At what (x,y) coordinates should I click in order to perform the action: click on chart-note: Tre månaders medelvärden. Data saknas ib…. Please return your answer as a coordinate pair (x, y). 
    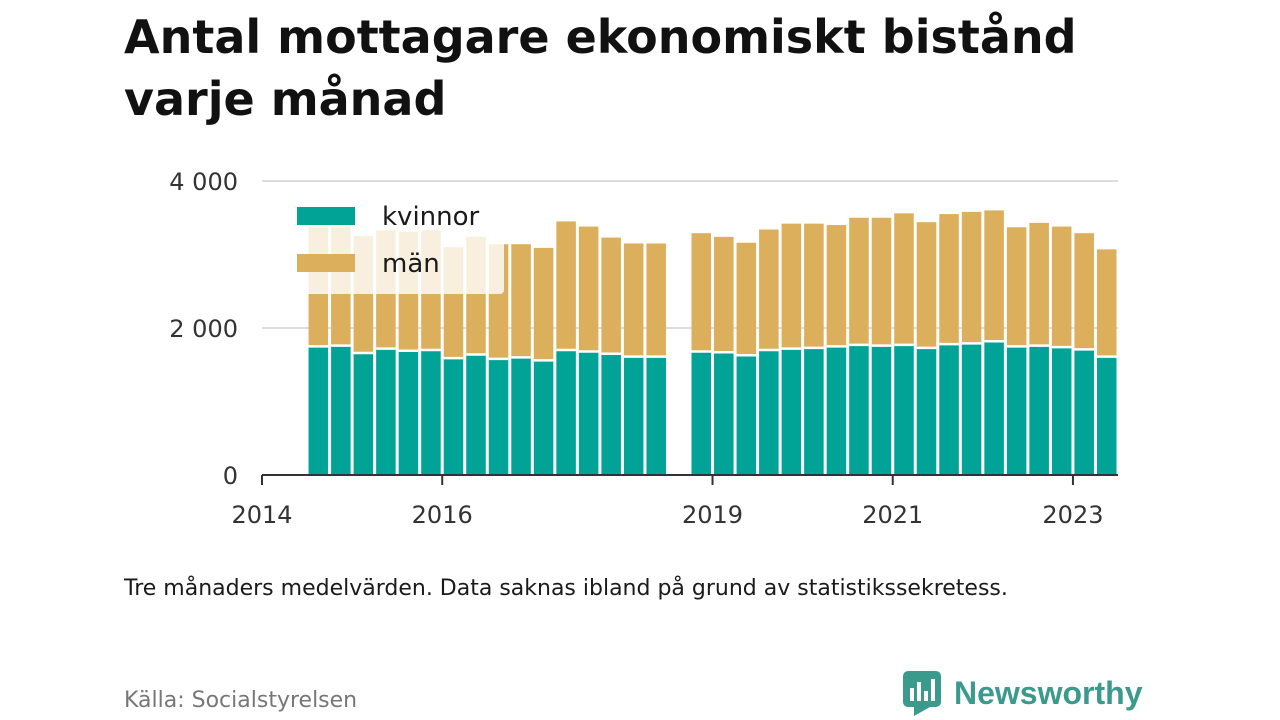
    Looking at the image, I should click on (566, 588).